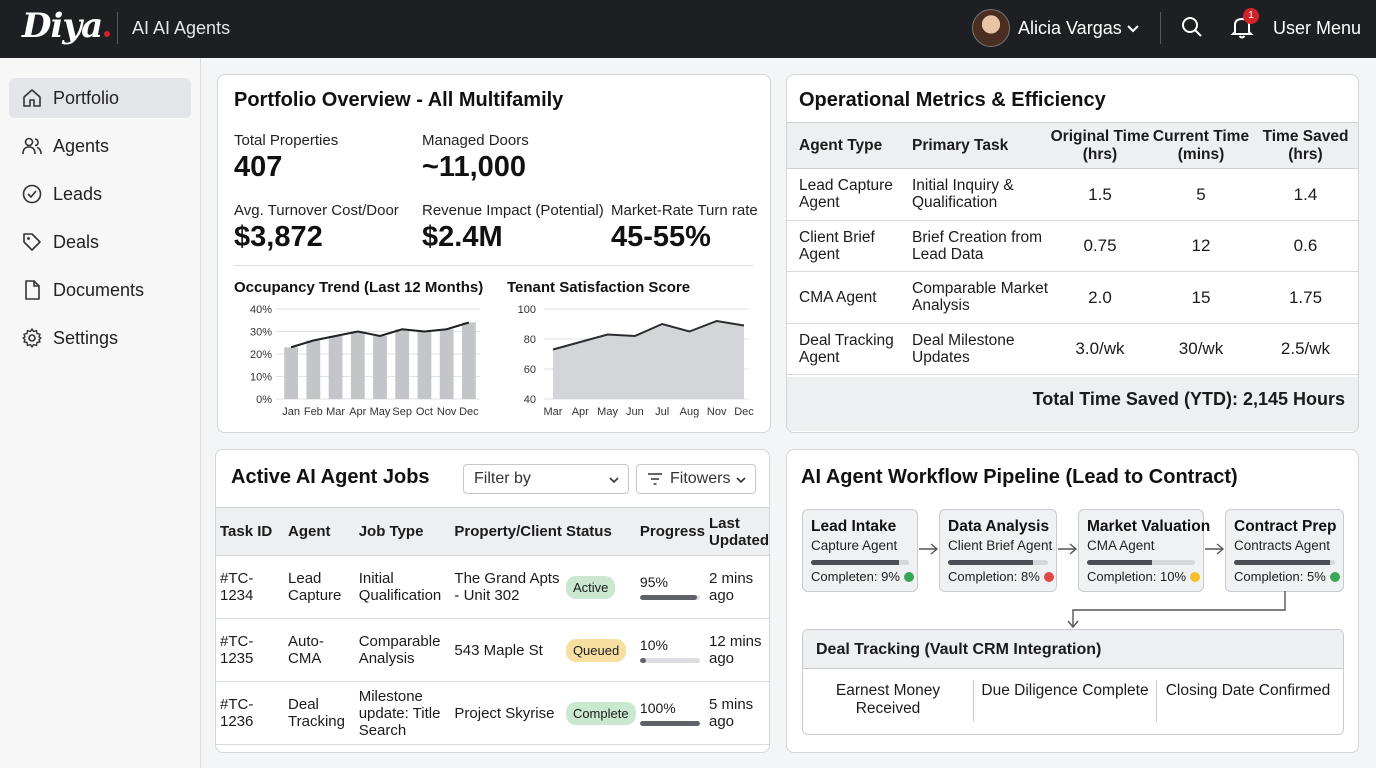 The width and height of the screenshot is (1376, 768). What do you see at coordinates (100, 98) in the screenshot?
I see `sidebar-item-portfolio: Portfolio` at bounding box center [100, 98].